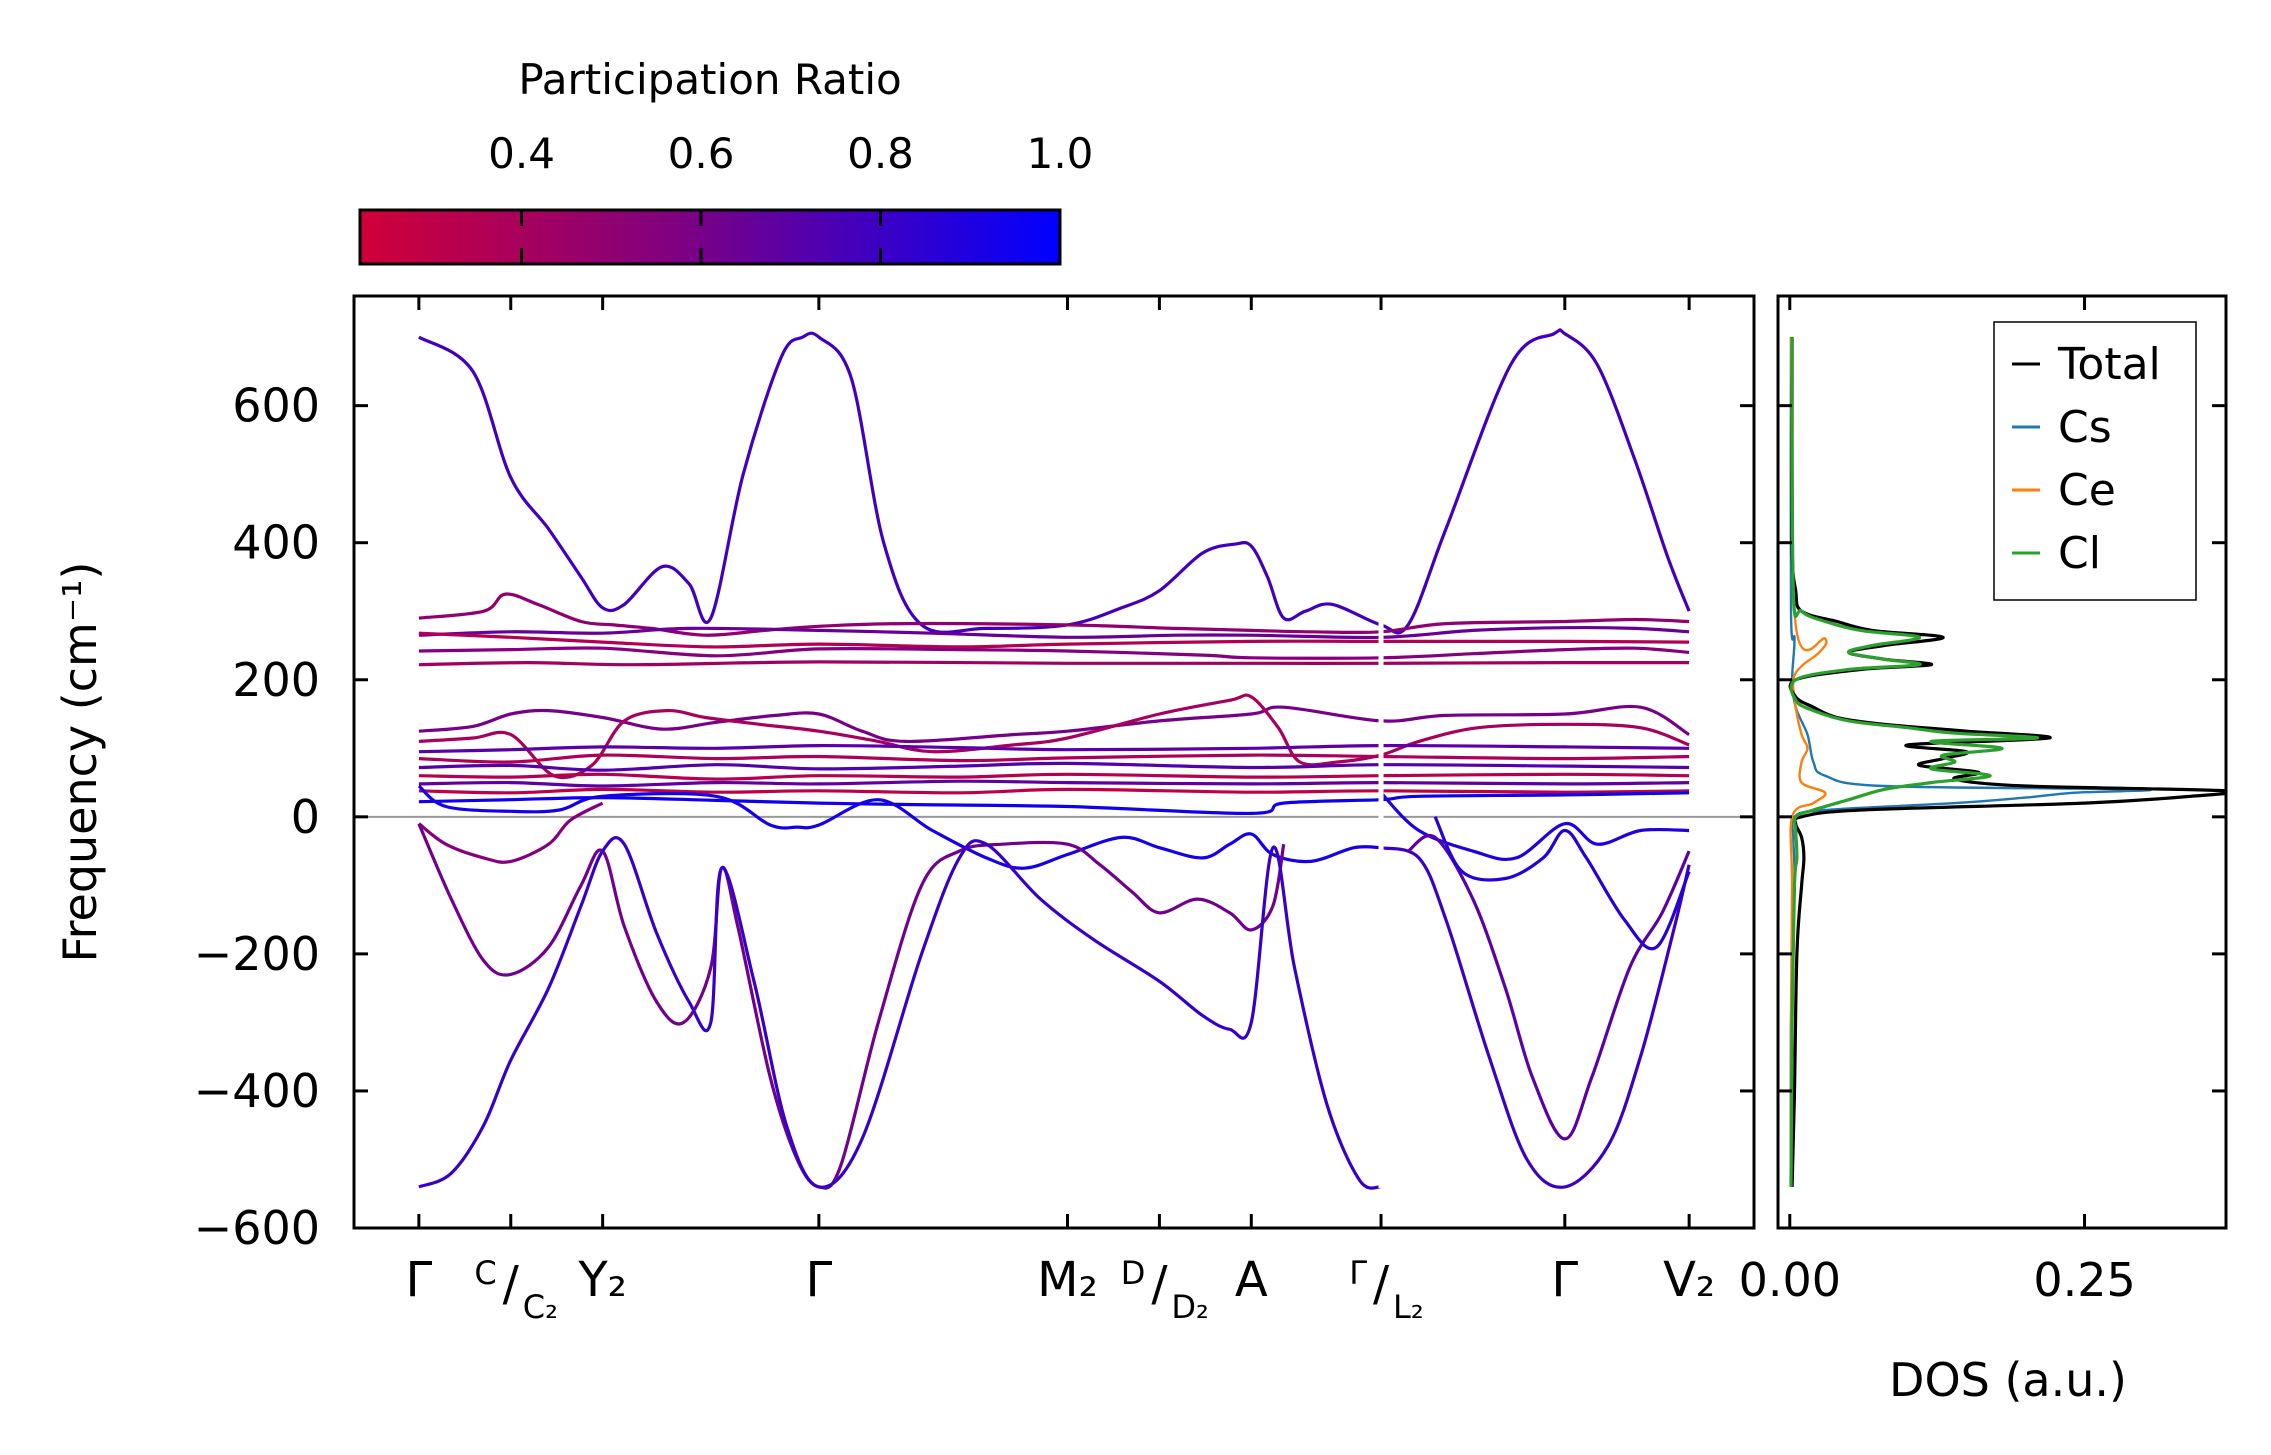 The image size is (2271, 1455). What do you see at coordinates (1060, 153) in the screenshot?
I see `colorbar-tick-label: 1.0` at bounding box center [1060, 153].